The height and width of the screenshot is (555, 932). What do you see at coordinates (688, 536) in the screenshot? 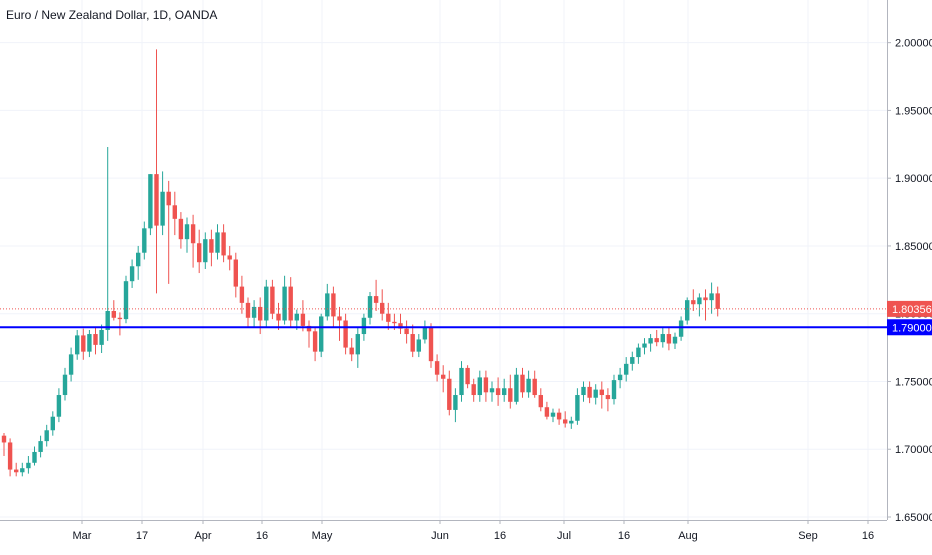
I see `x-tick-label: Aug` at bounding box center [688, 536].